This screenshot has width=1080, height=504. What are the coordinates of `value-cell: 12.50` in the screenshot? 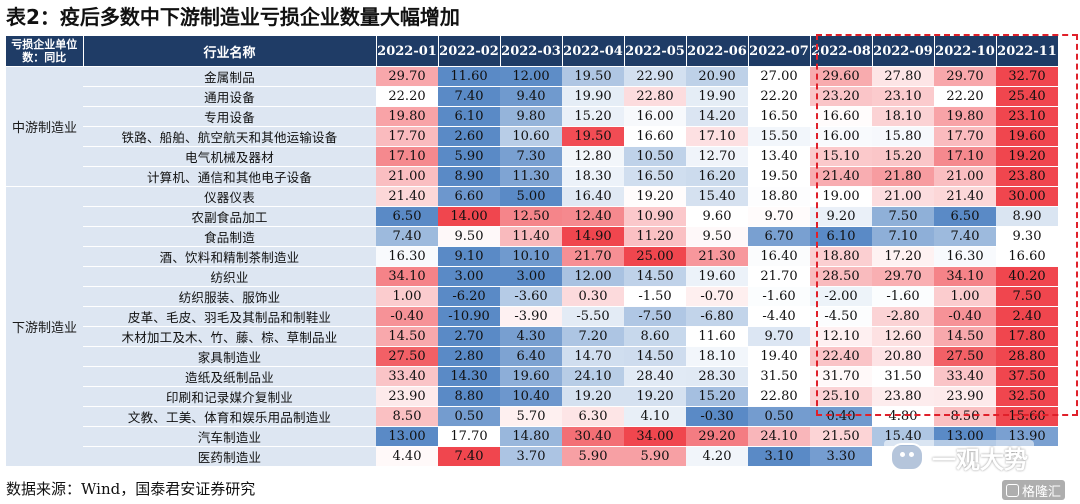 It's located at (531, 216).